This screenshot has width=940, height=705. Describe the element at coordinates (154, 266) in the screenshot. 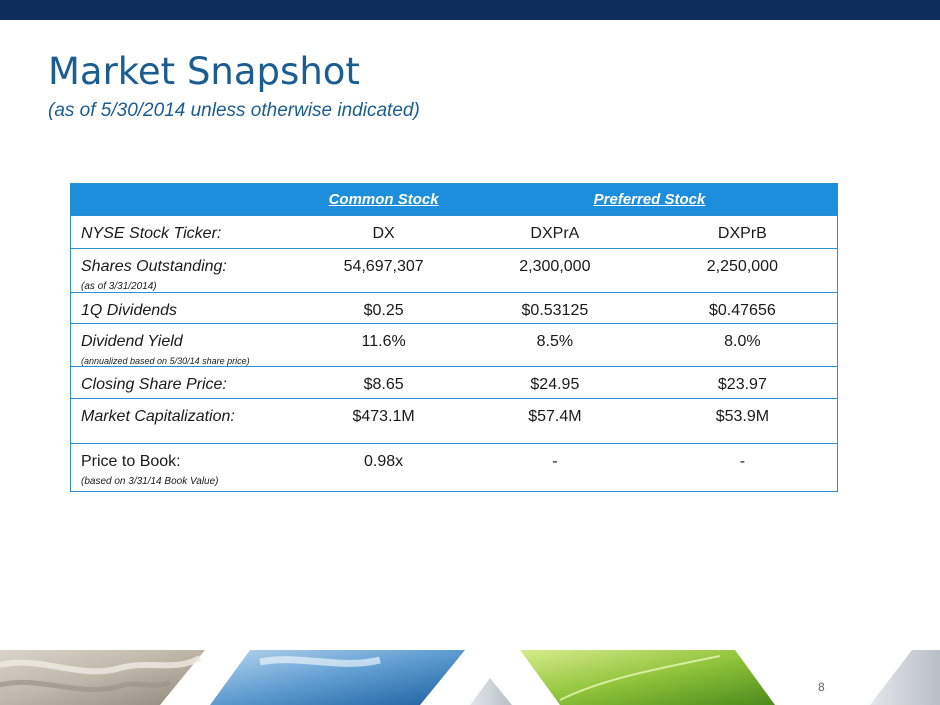

I see `row-label: Shares Outstanding:` at that location.